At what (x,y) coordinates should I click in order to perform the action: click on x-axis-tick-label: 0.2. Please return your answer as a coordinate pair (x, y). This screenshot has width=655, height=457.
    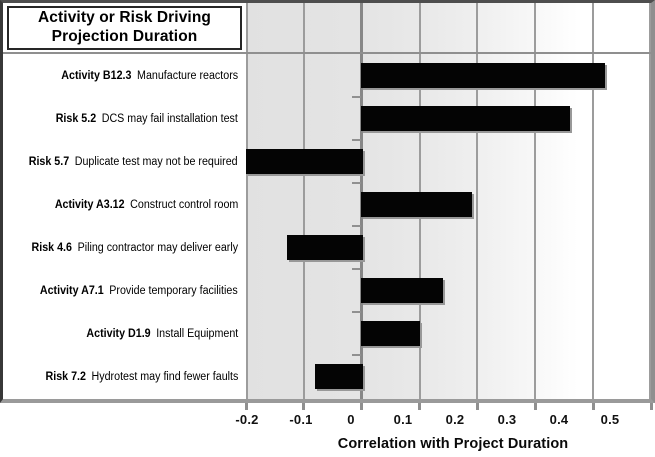
    Looking at the image, I should click on (455, 419).